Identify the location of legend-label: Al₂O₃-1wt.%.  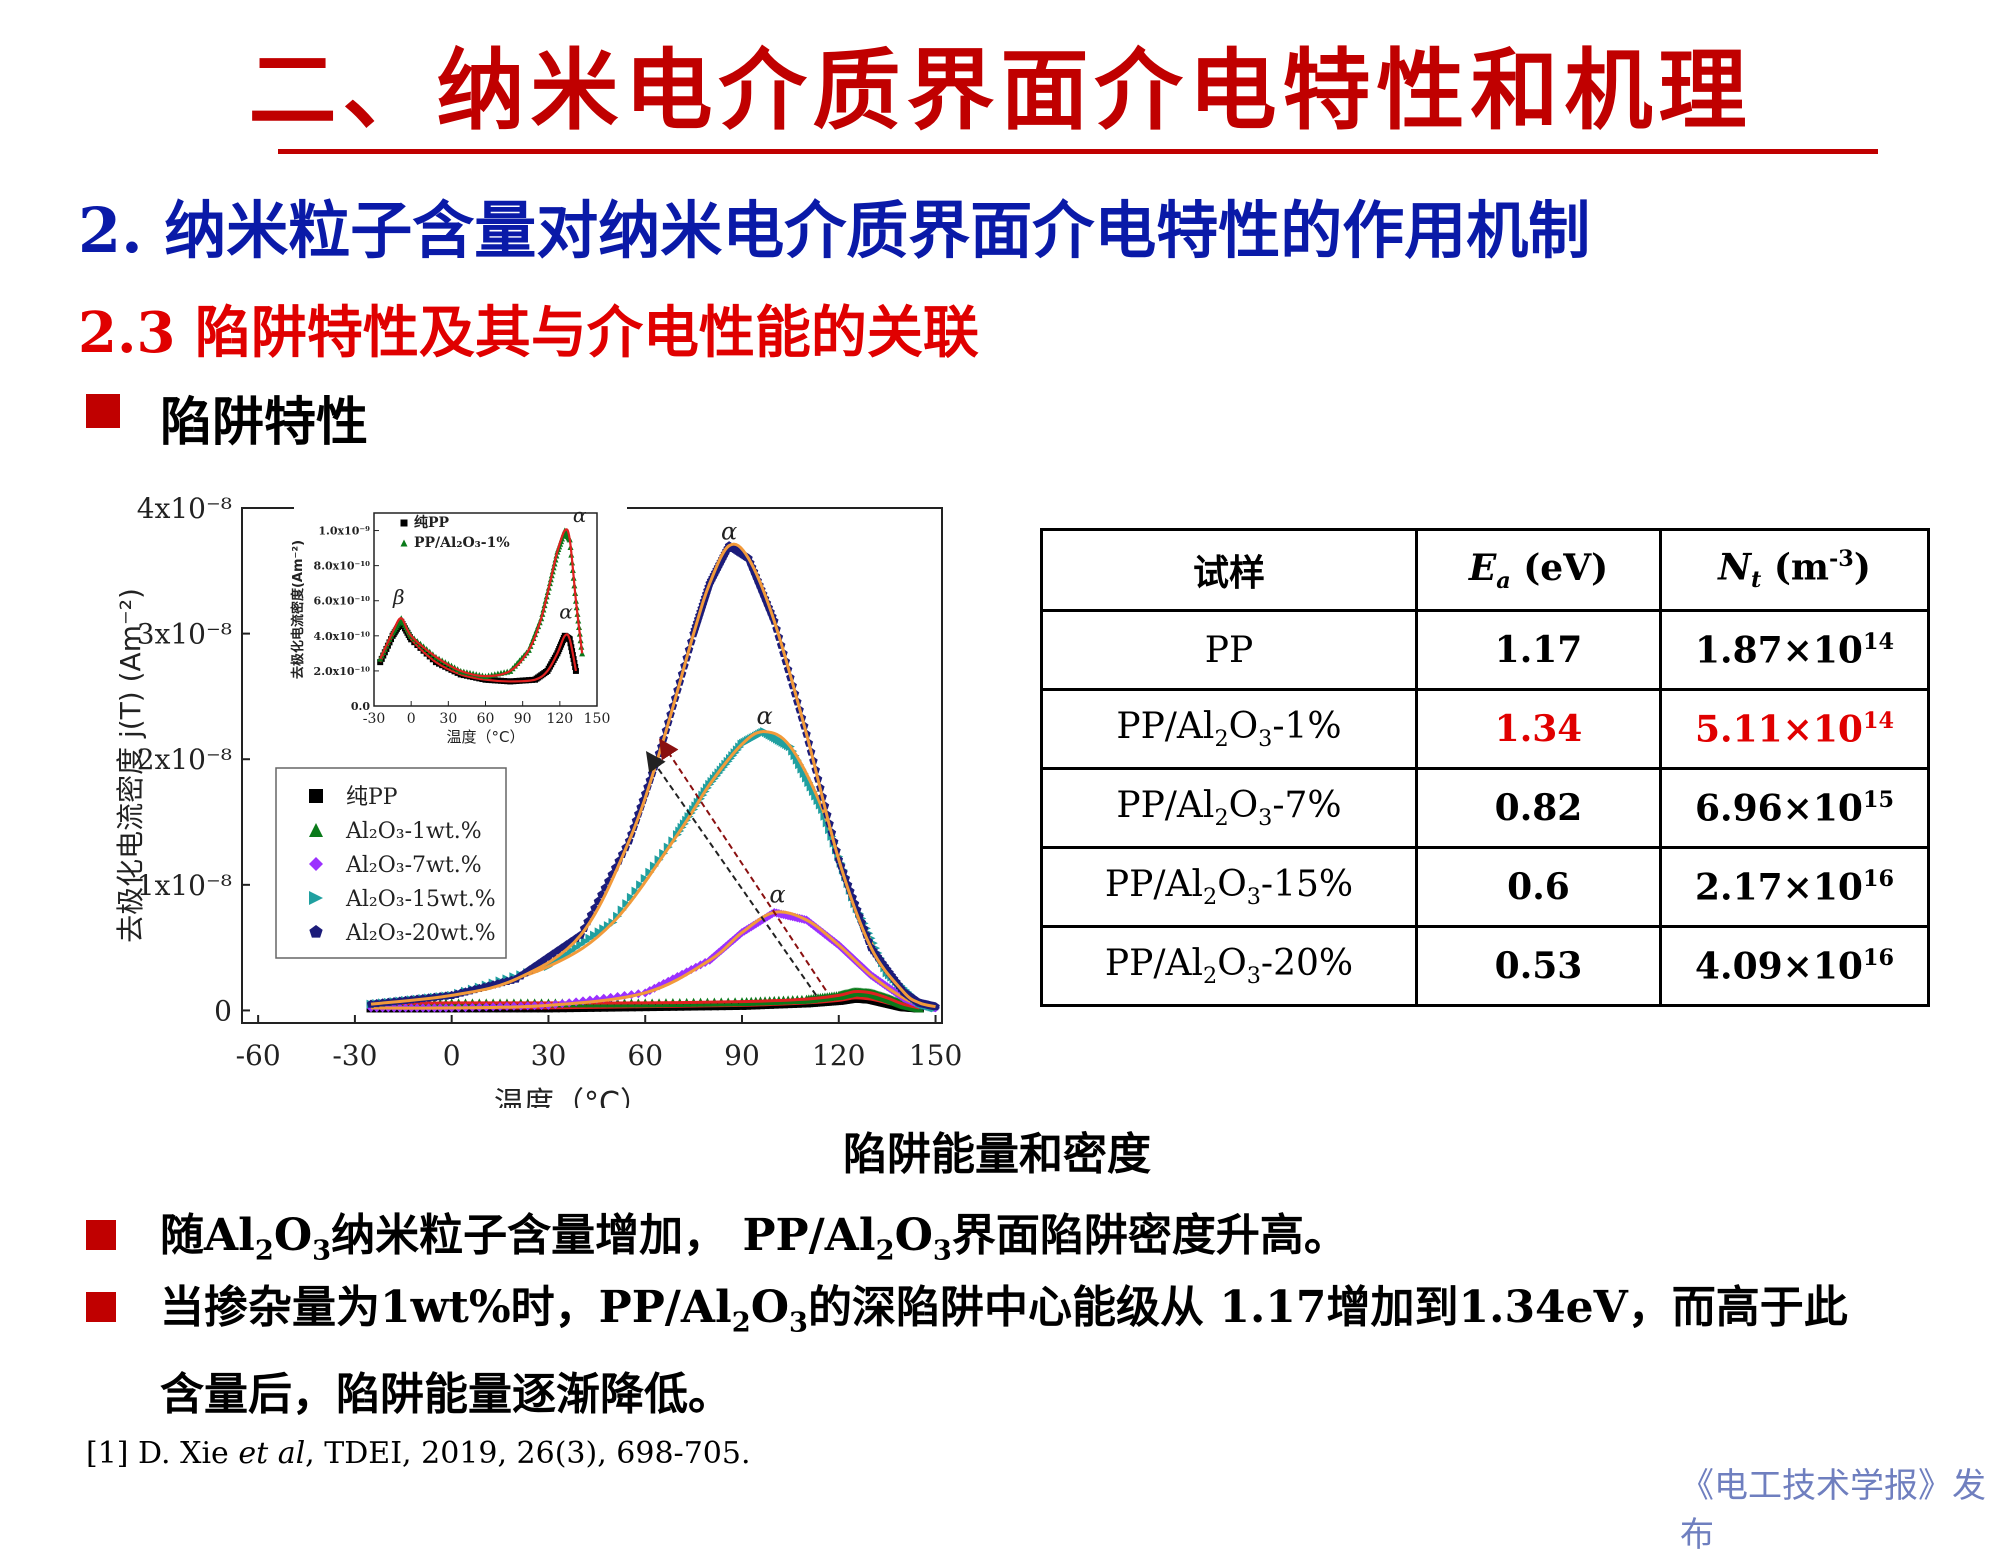
(413, 831).